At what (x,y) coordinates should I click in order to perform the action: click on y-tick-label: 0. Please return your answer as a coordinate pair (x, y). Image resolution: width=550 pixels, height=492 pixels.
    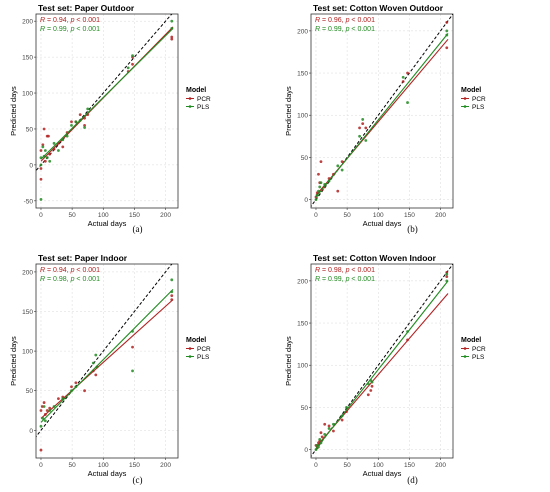
    Looking at the image, I should click on (31, 431).